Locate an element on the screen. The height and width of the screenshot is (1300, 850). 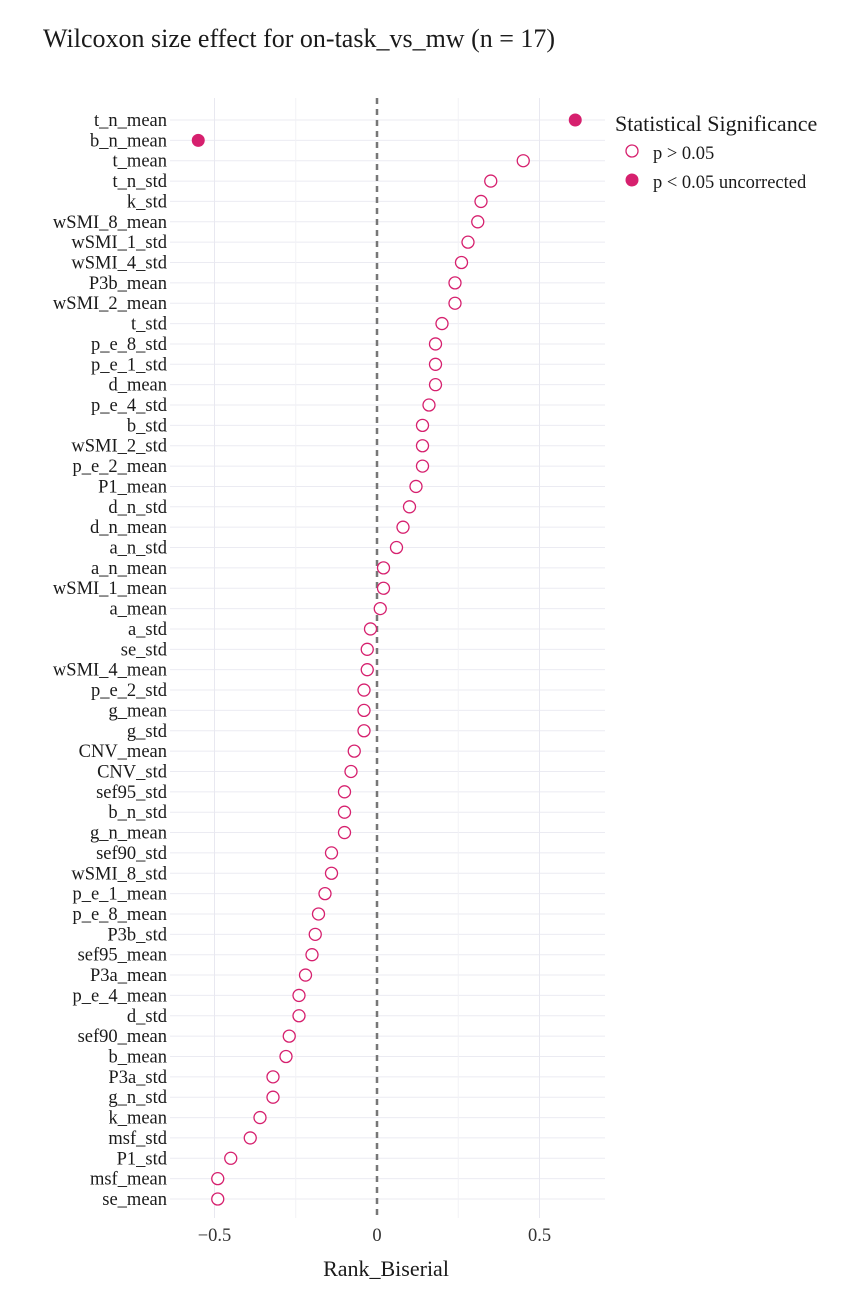
x-tick-label: 0 is located at coordinates (376, 1236).